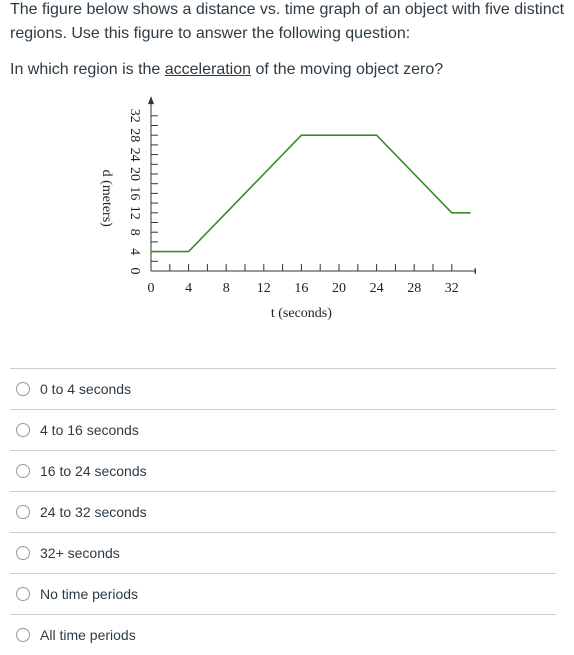 This screenshot has width=574, height=655. Describe the element at coordinates (88, 635) in the screenshot. I see `answer-label: All time periods` at that location.